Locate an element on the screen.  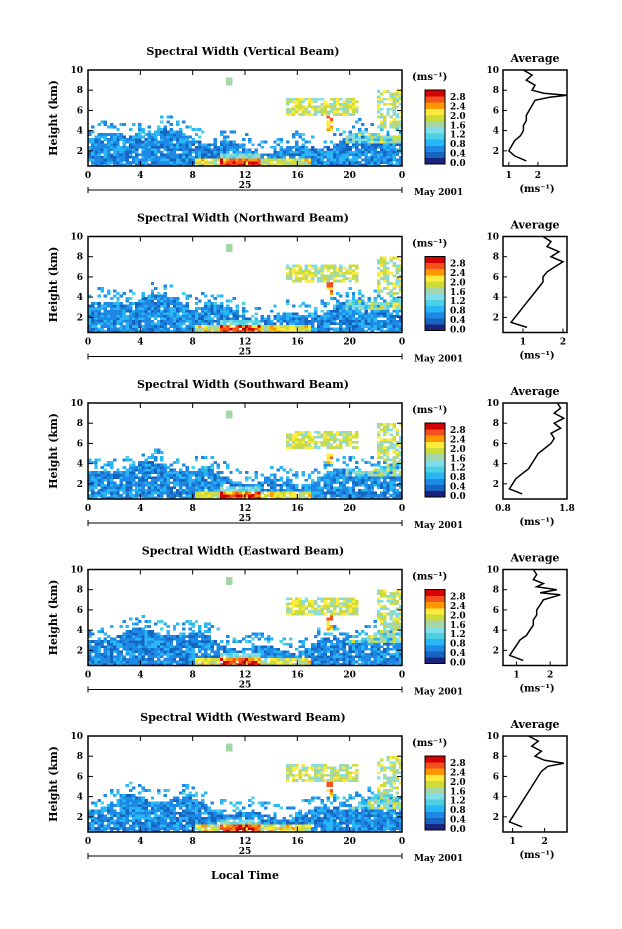
x-tick-label: 16 is located at coordinates (297, 509).